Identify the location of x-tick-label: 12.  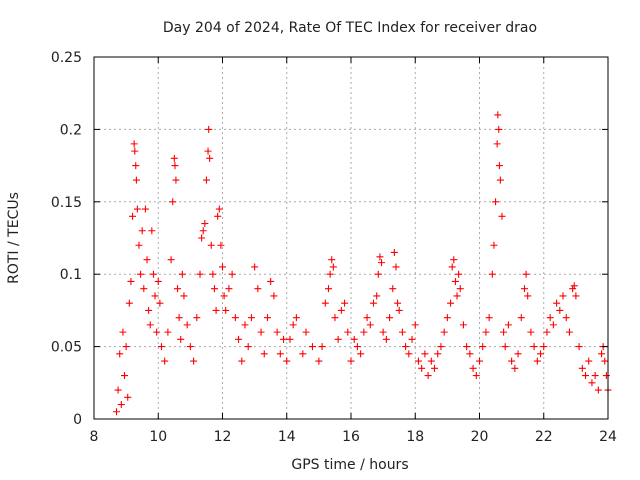
(223, 437).